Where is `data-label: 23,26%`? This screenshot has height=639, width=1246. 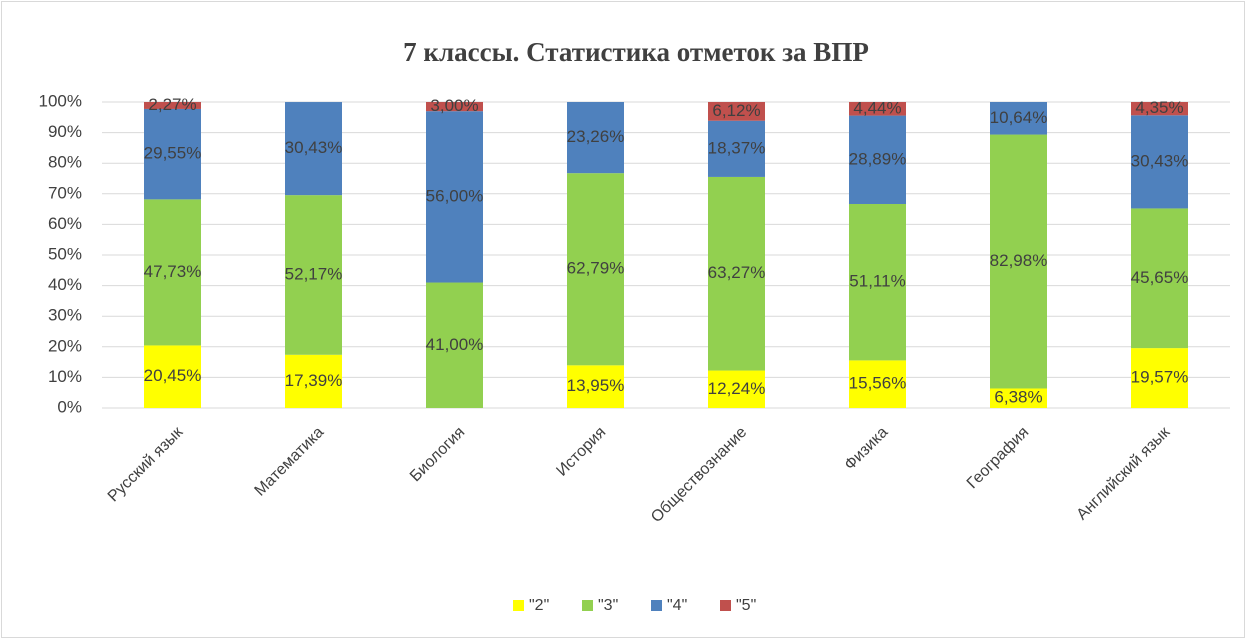 data-label: 23,26% is located at coordinates (596, 136).